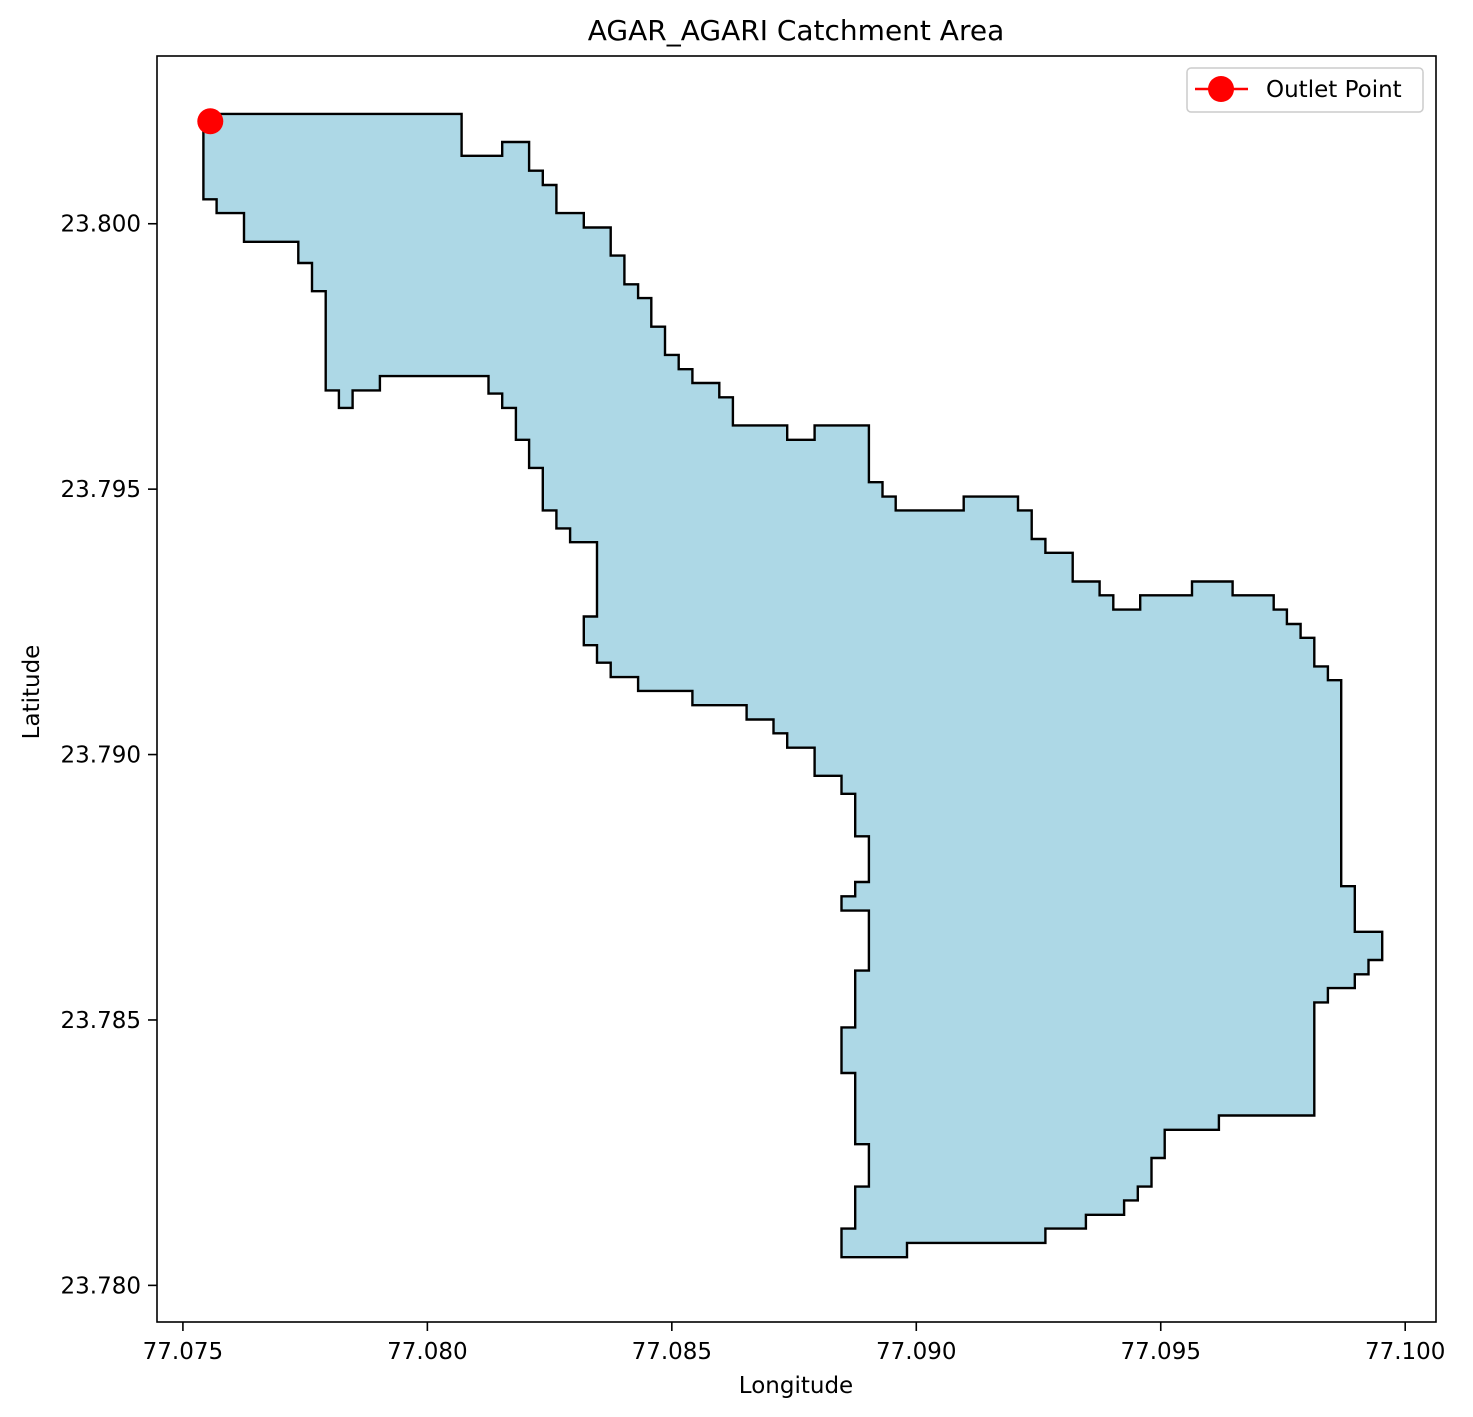 This screenshot has width=1473, height=1417. What do you see at coordinates (101, 756) in the screenshot?
I see `y-tick-label: 23.790` at bounding box center [101, 756].